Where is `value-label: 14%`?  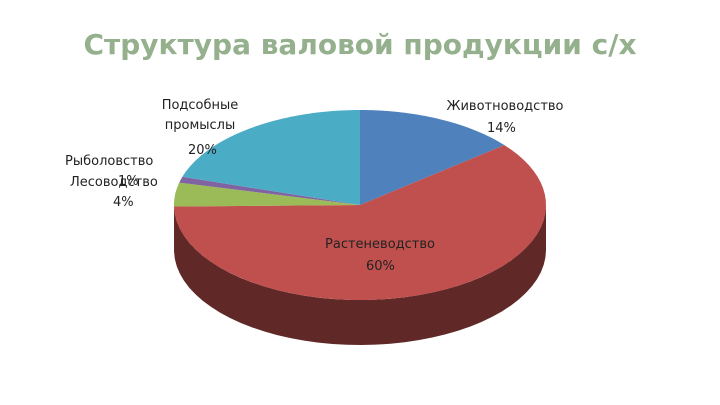 value-label: 14% is located at coordinates (501, 128).